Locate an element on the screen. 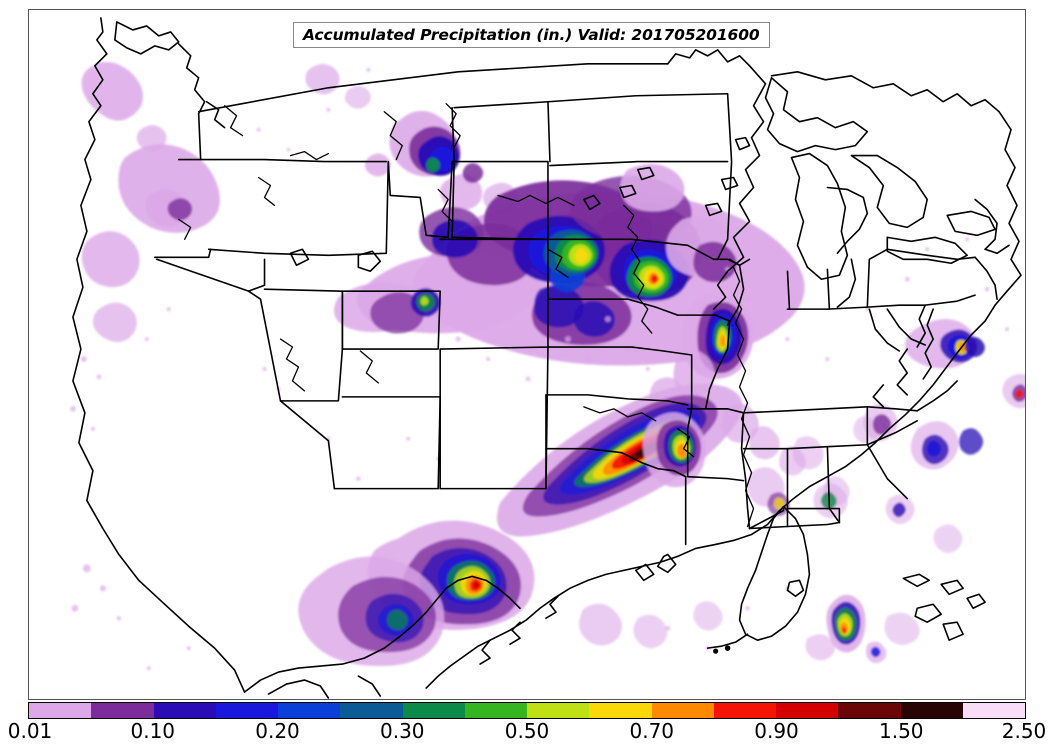 Image resolution: width=1054 pixels, height=745 pixels. colorbar-label-0-01: 0.01 is located at coordinates (30, 731).